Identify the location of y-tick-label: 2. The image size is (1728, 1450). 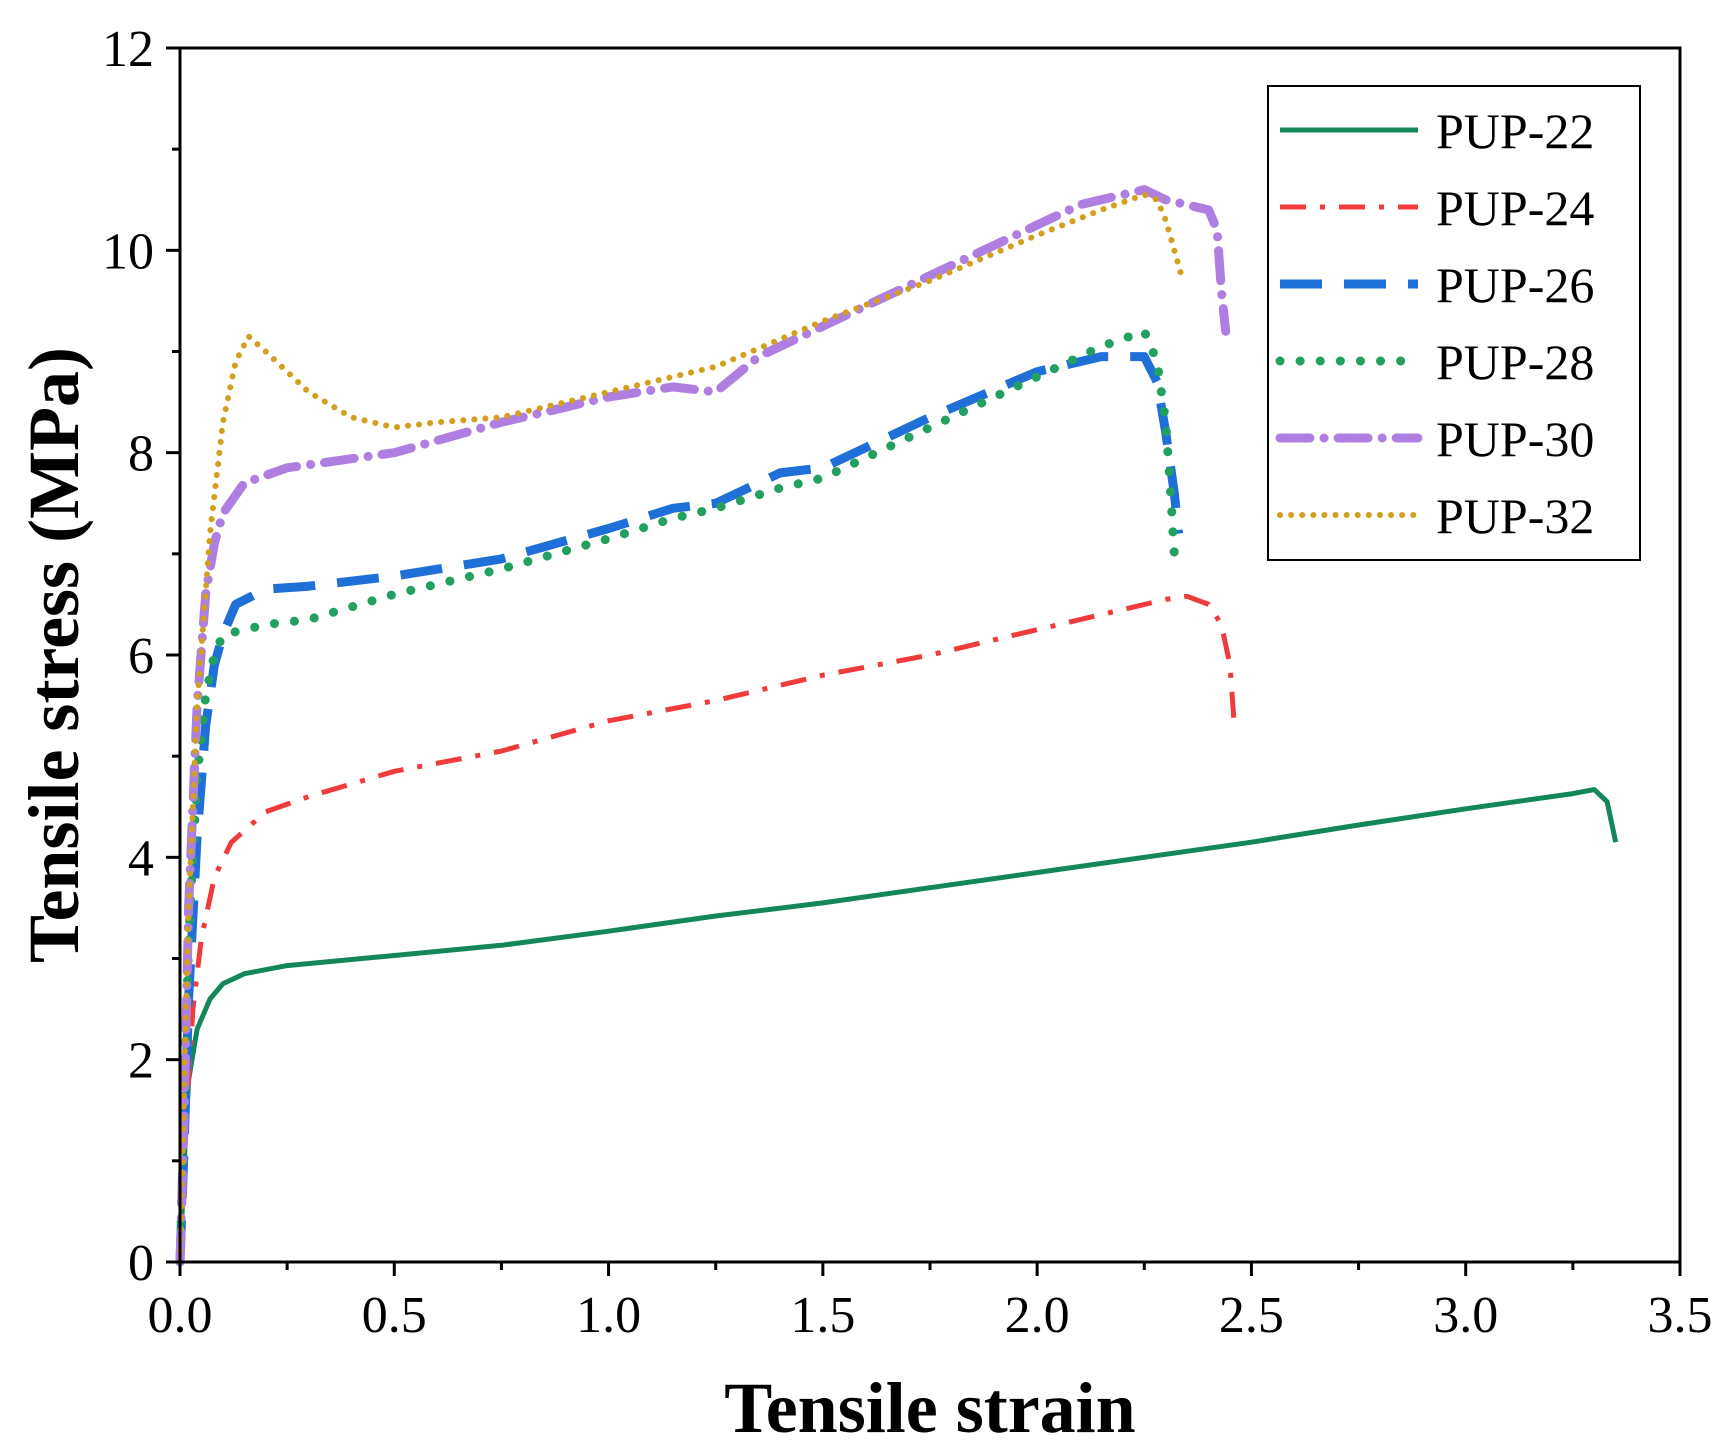
(141, 1061).